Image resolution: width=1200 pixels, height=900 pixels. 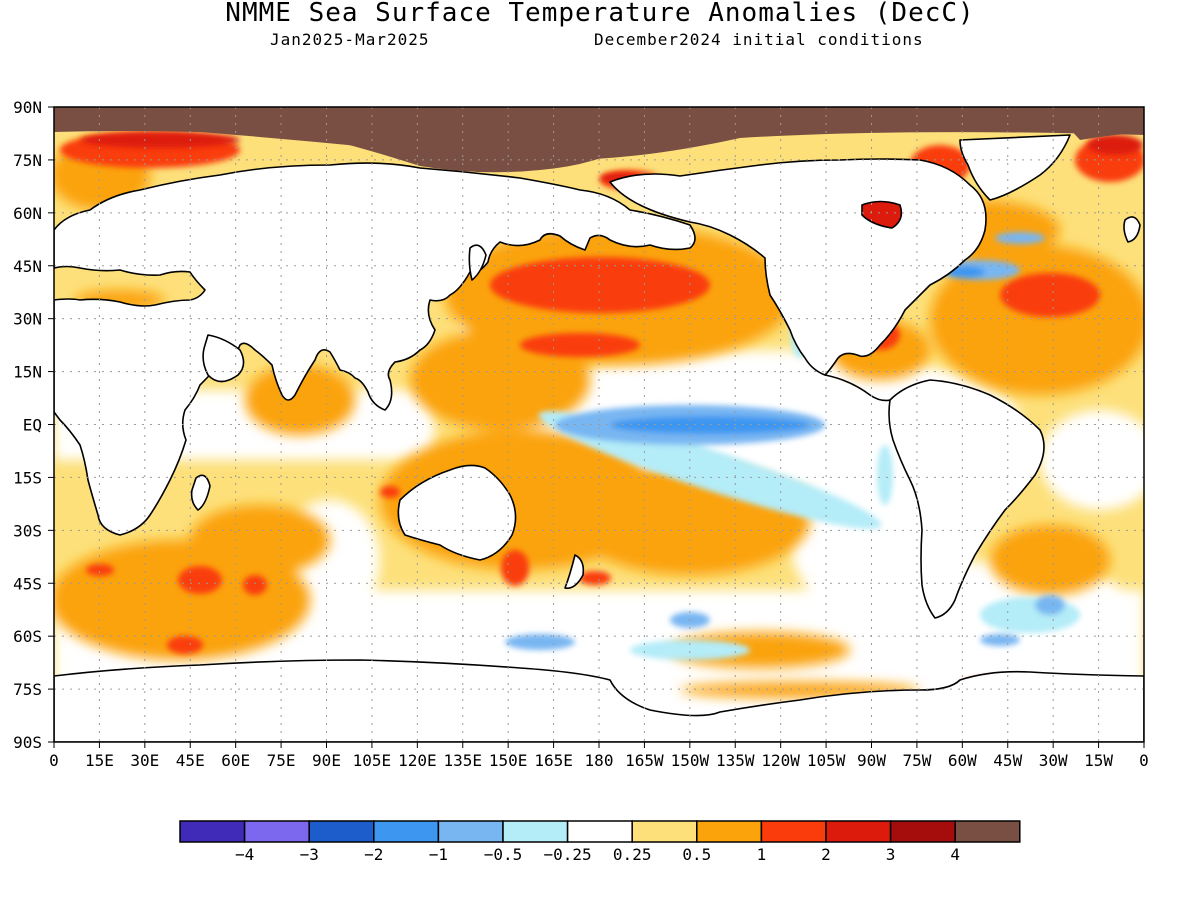 I want to click on greenland, so click(x=1015, y=167).